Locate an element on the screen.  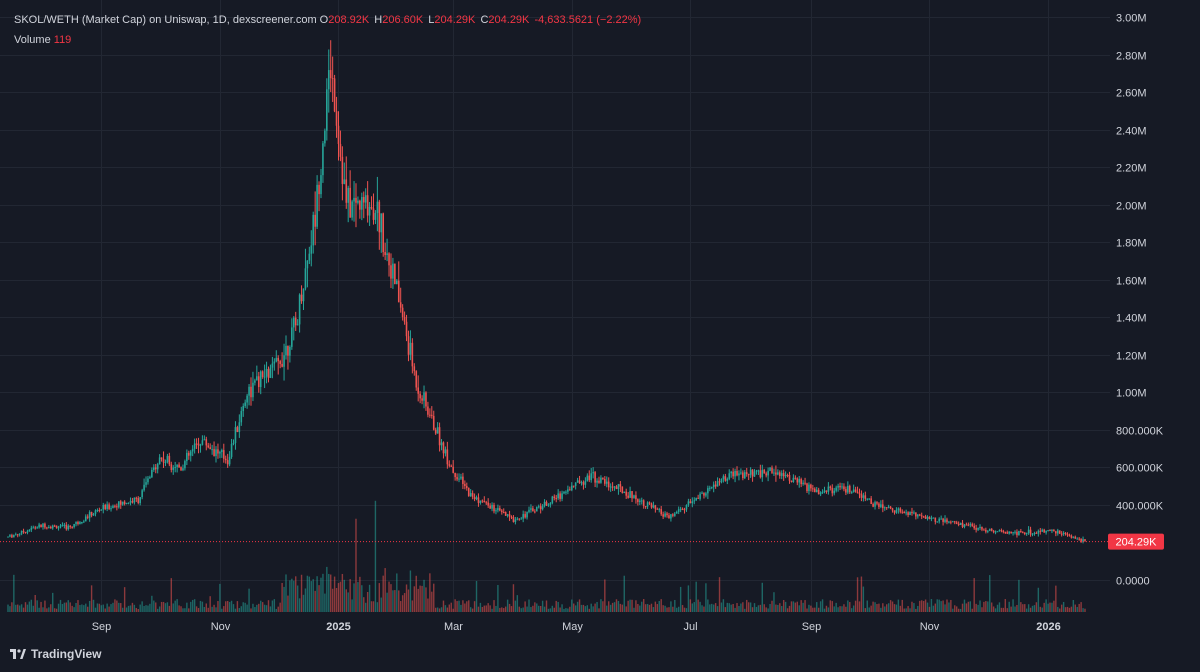
x-tick-label: Jul is located at coordinates (690, 627).